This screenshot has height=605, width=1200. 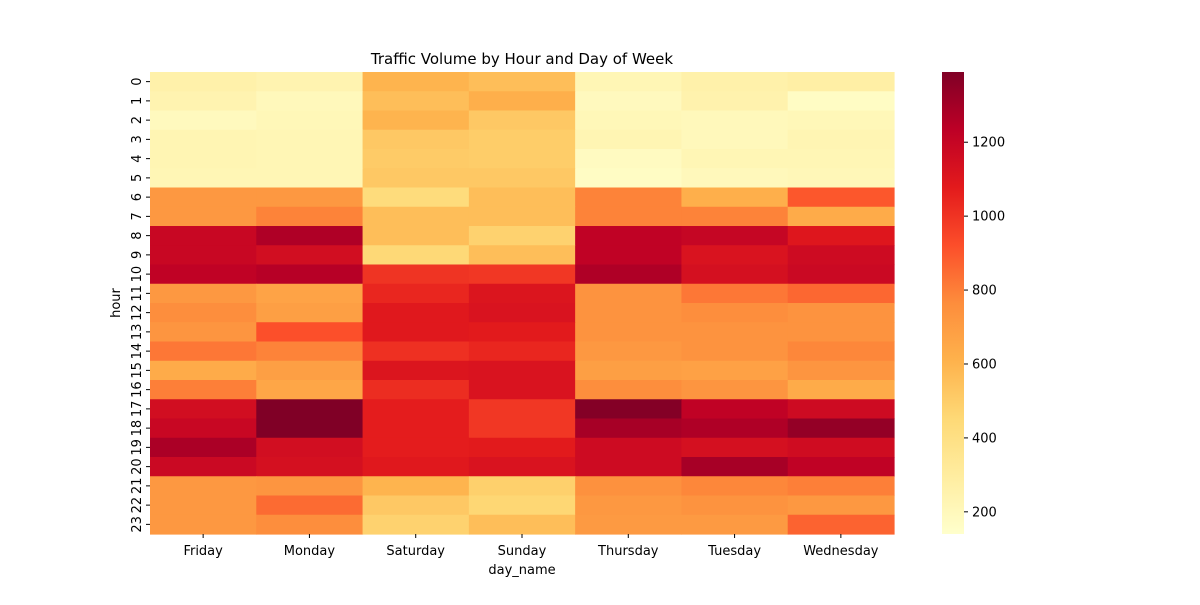 I want to click on colorbar-tick-label: 400, so click(x=984, y=438).